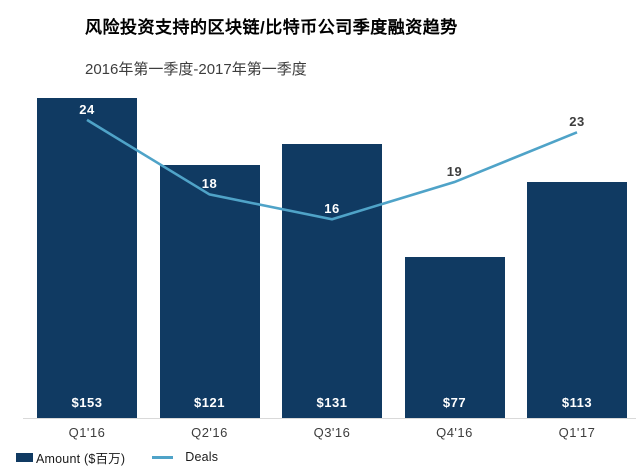 The image size is (640, 472). What do you see at coordinates (577, 300) in the screenshot?
I see `amount-bar-q117` at bounding box center [577, 300].